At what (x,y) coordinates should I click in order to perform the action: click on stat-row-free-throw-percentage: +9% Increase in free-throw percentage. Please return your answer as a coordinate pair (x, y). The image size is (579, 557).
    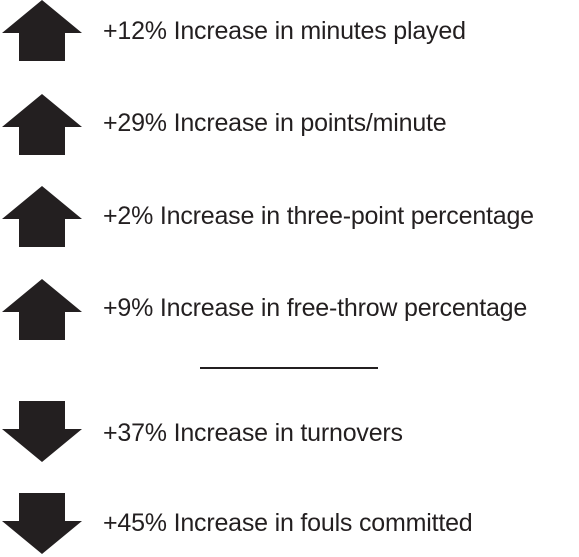
    Looking at the image, I should click on (289, 311).